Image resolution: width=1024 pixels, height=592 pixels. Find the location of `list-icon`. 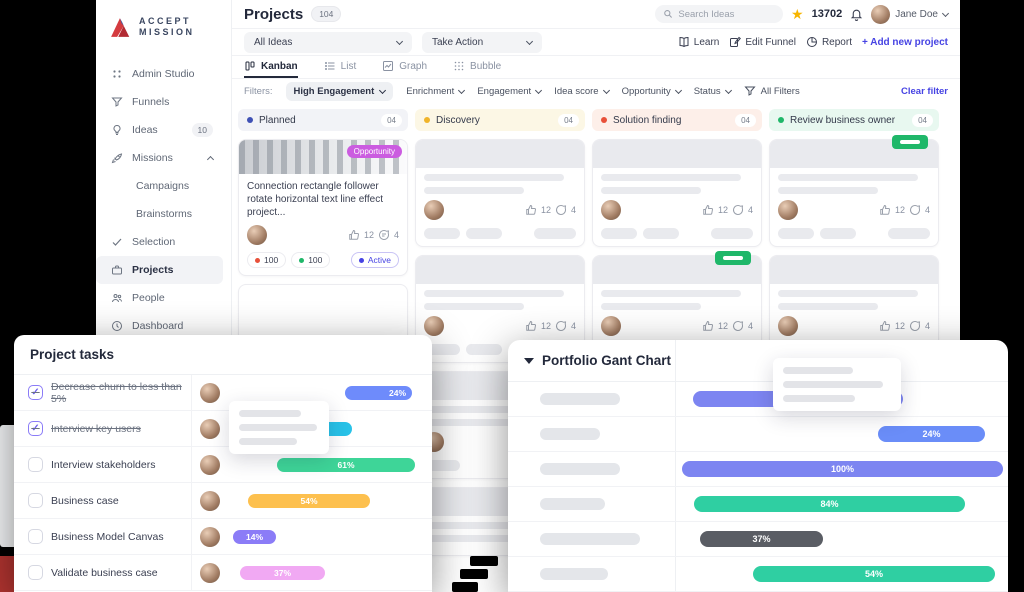

list-icon is located at coordinates (329, 66).